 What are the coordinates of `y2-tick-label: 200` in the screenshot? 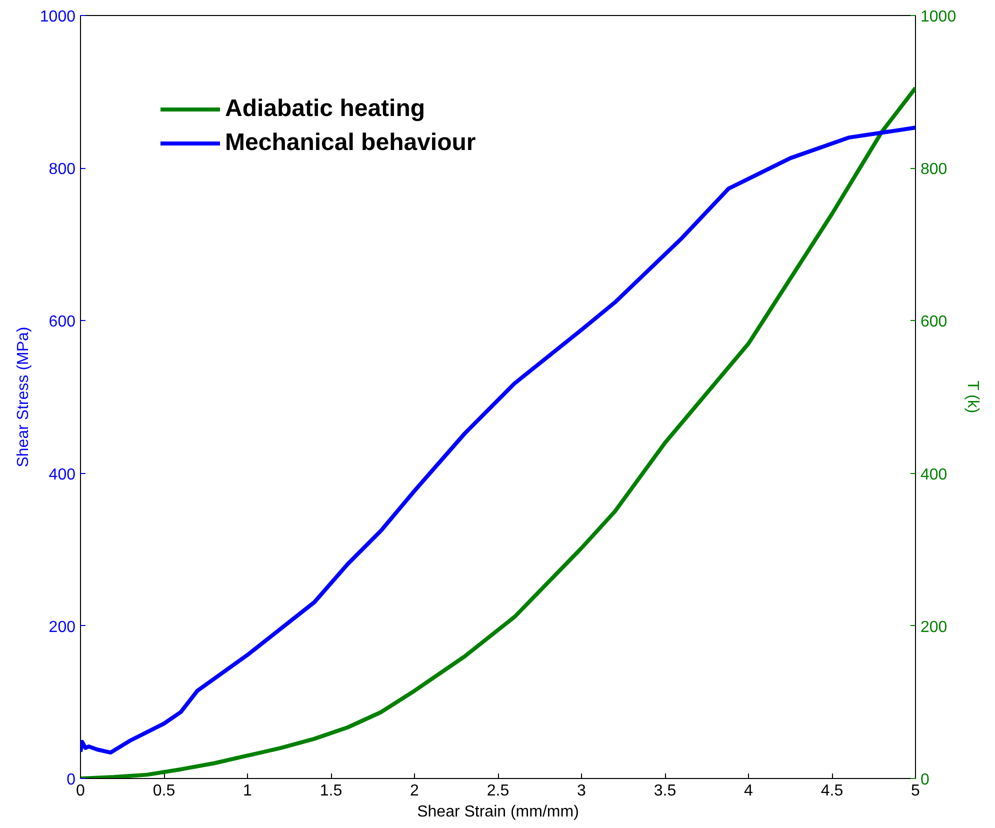 It's located at (934, 627).